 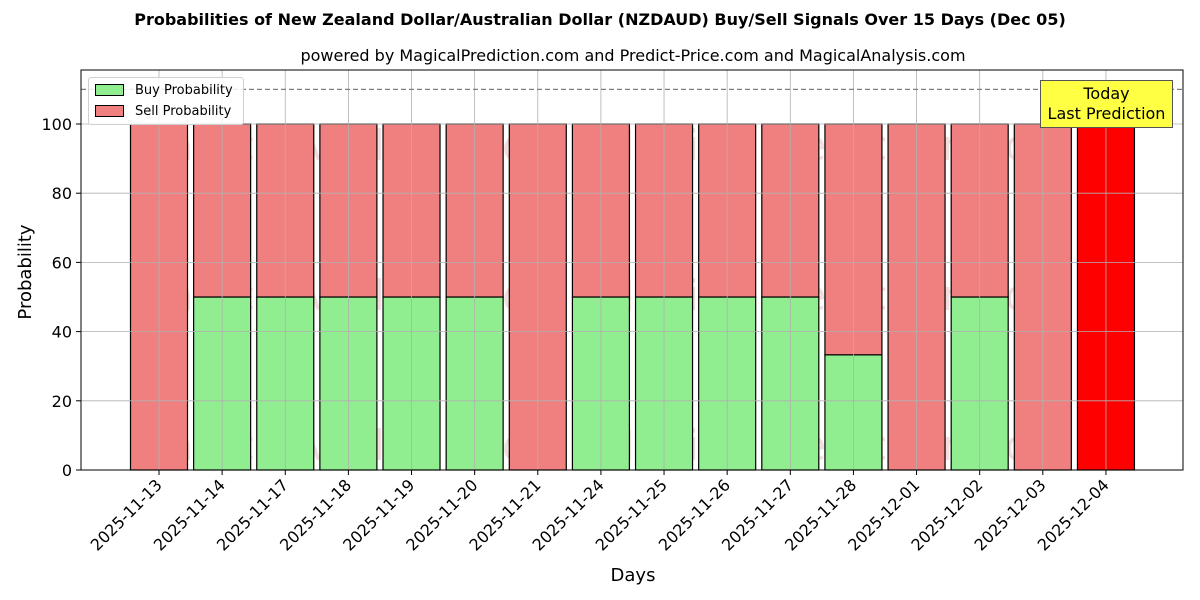 What do you see at coordinates (166, 101) in the screenshot?
I see `legend: Buy Probability Sell Probability` at bounding box center [166, 101].